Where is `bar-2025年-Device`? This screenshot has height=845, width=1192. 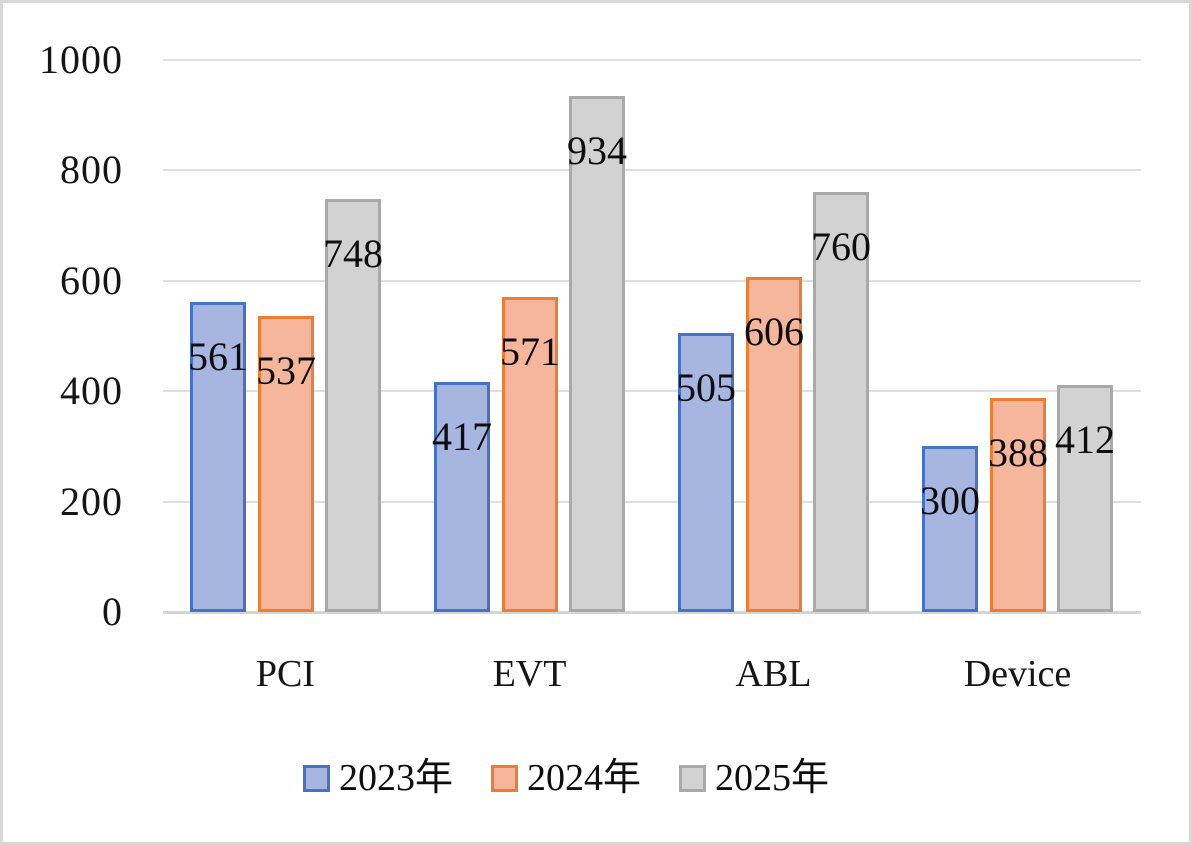
bar-2025年-Device is located at coordinates (1085, 498).